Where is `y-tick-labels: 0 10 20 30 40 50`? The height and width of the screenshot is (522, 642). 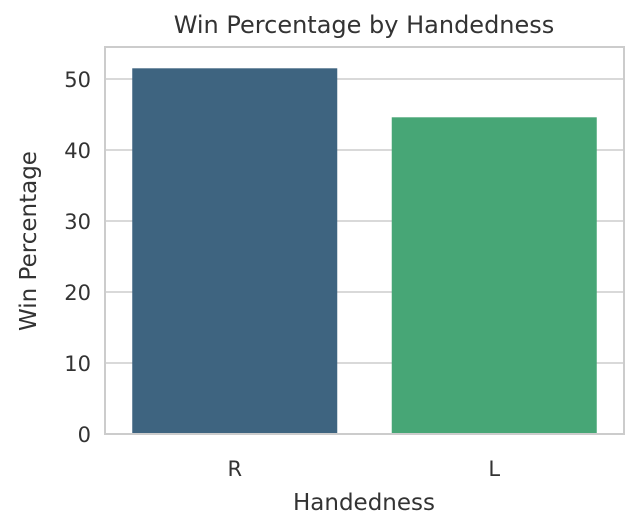
y-tick-labels: 0 10 20 30 40 50 is located at coordinates (77, 257).